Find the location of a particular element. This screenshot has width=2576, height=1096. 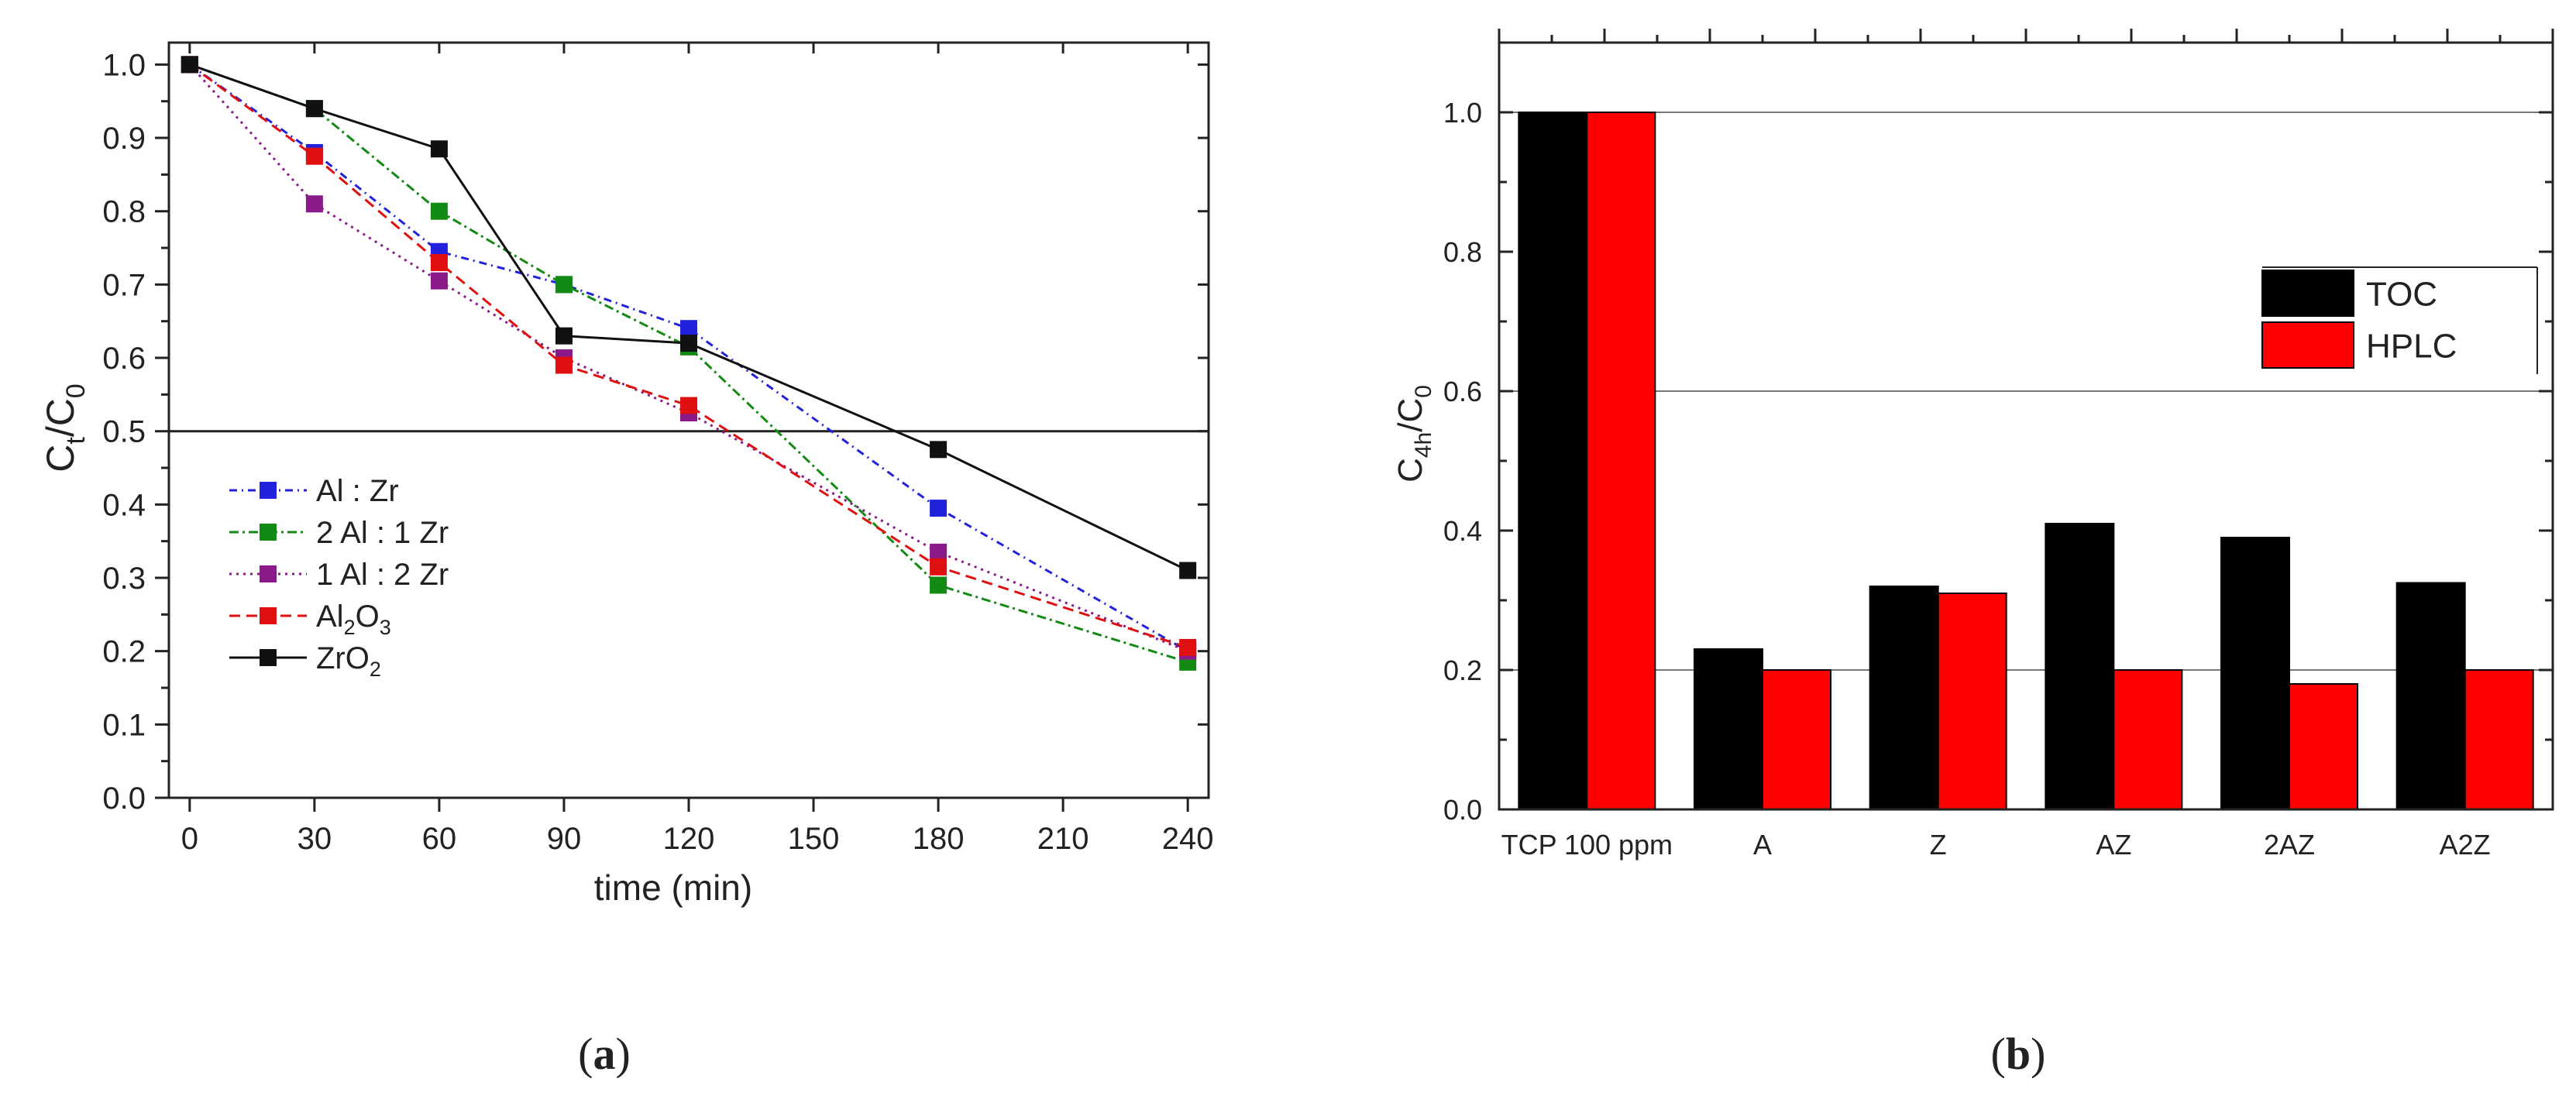

y-tick-label: 0.5 is located at coordinates (124, 432).